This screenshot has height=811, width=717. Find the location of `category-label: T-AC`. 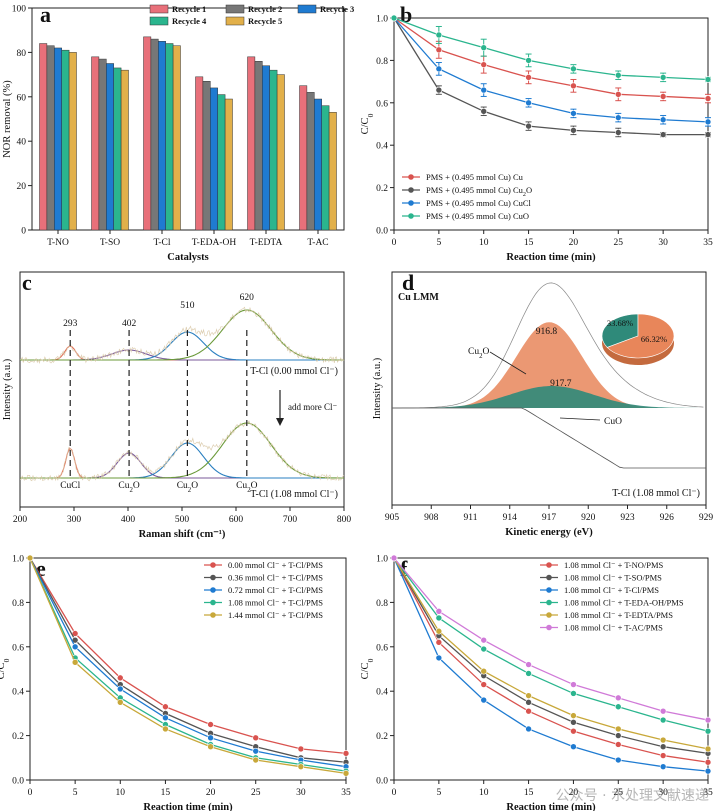

category-label: T-AC is located at coordinates (317, 243).